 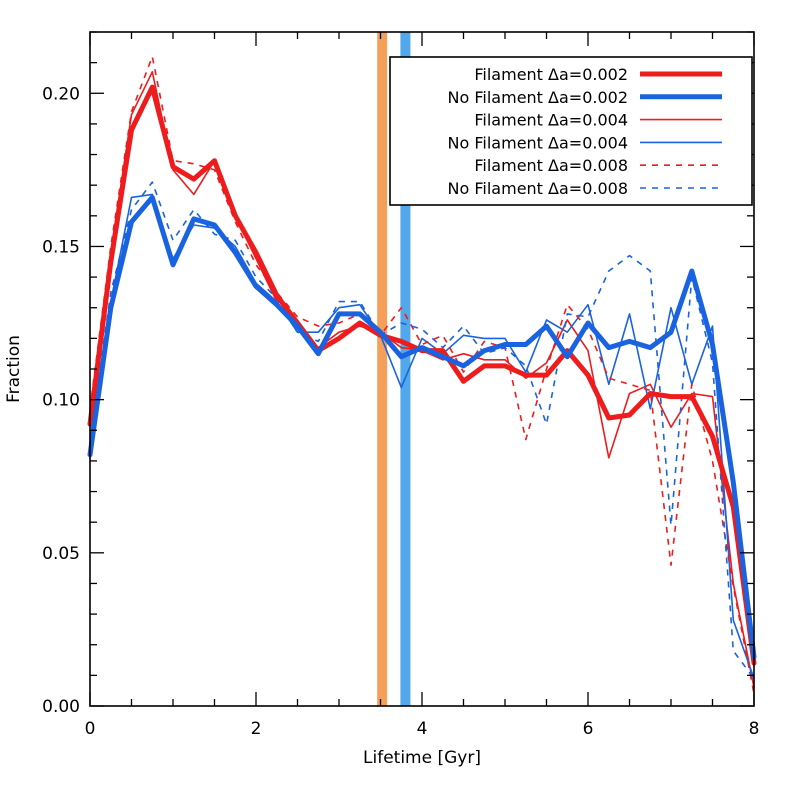 What do you see at coordinates (61, 554) in the screenshot?
I see `y-tick-label: 0.05` at bounding box center [61, 554].